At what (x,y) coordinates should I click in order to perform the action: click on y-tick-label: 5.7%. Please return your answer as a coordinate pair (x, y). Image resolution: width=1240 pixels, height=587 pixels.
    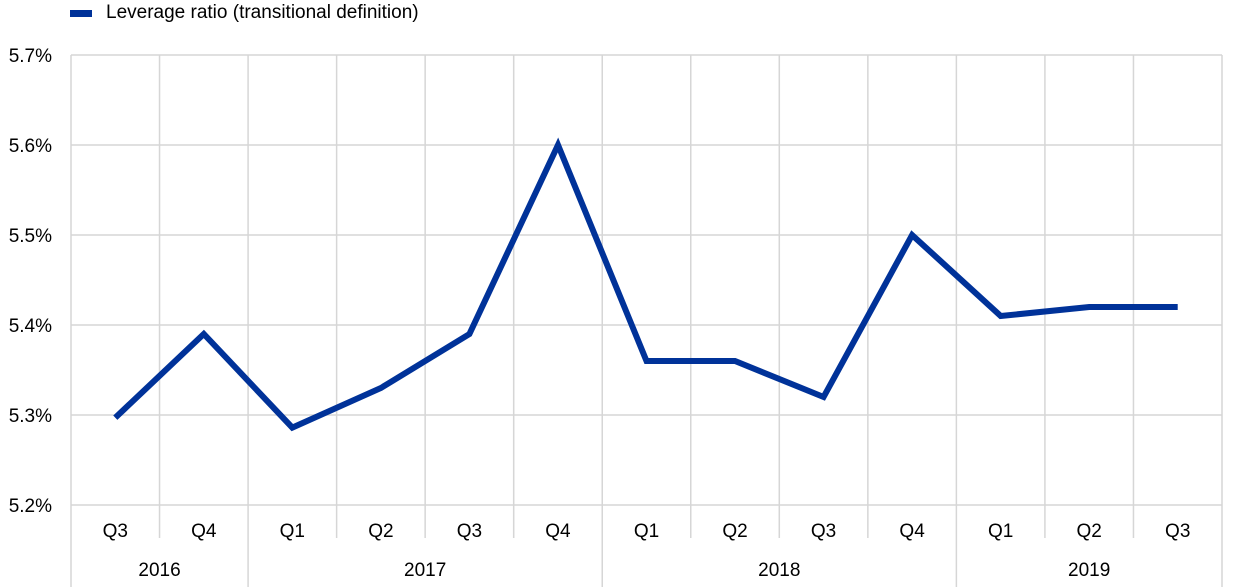
    Looking at the image, I should click on (30, 56).